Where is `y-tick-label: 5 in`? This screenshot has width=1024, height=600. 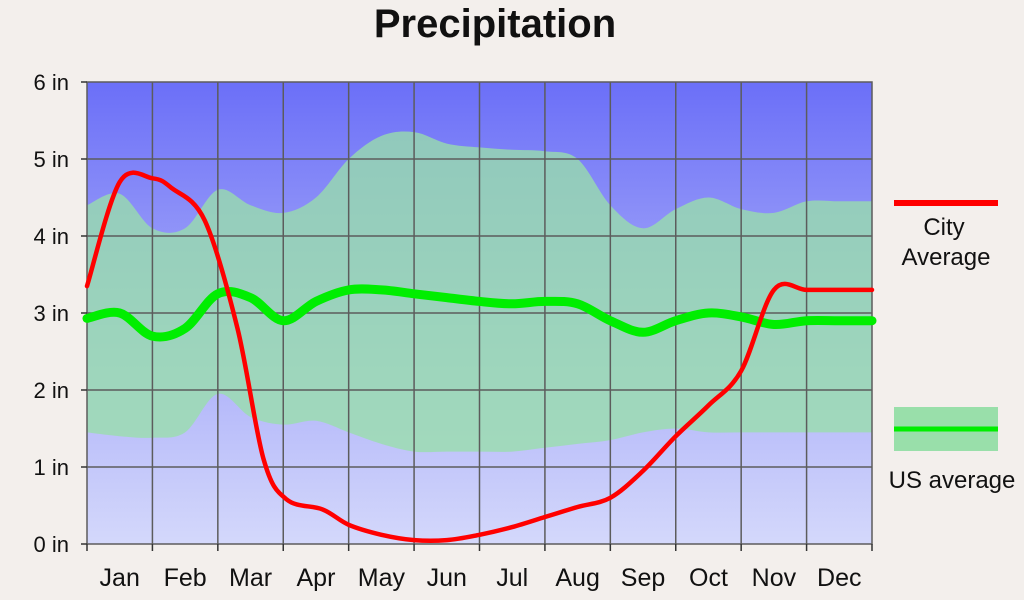 y-tick-label: 5 in is located at coordinates (51, 159).